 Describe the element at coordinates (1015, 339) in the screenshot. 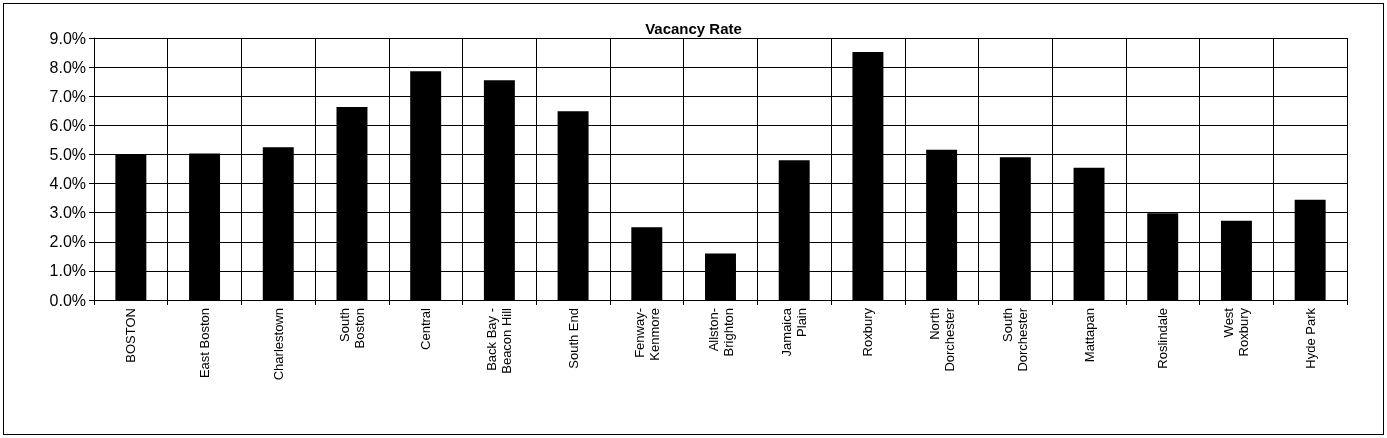

I see `x-tick-label: South Dorchester` at that location.